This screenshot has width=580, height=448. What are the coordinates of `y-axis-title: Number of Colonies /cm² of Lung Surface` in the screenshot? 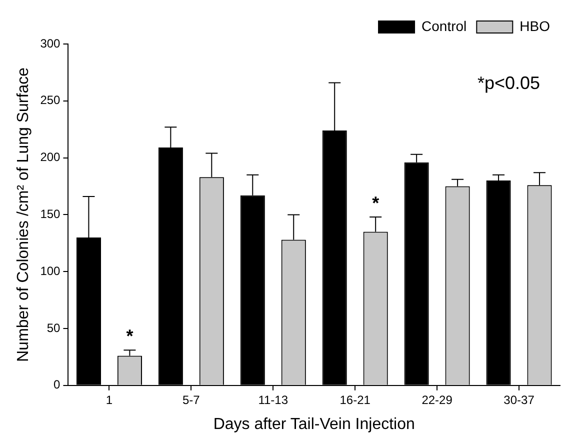 It's located at (23, 214).